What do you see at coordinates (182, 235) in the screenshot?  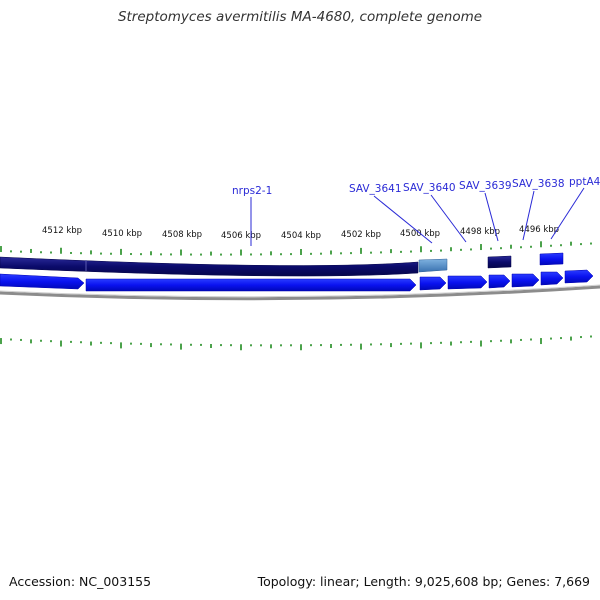 I see `scale-label: 4508 kbp` at bounding box center [182, 235].